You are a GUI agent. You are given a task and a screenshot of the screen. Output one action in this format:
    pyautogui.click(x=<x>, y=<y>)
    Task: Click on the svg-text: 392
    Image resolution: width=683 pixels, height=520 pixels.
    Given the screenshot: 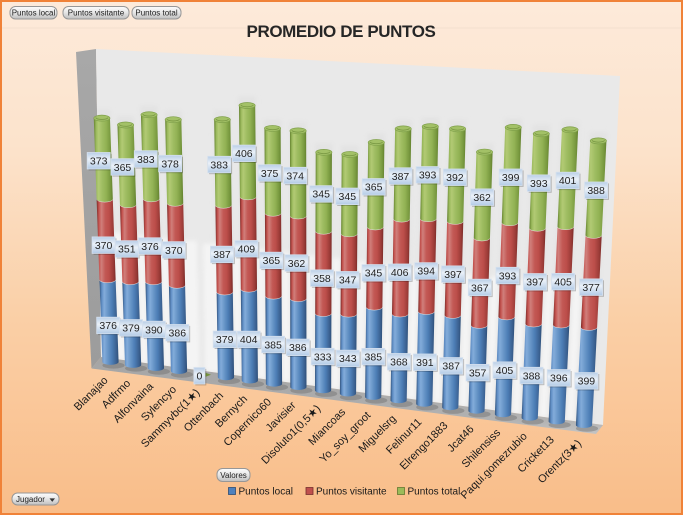 What is the action you would take?
    pyautogui.click(x=455, y=178)
    